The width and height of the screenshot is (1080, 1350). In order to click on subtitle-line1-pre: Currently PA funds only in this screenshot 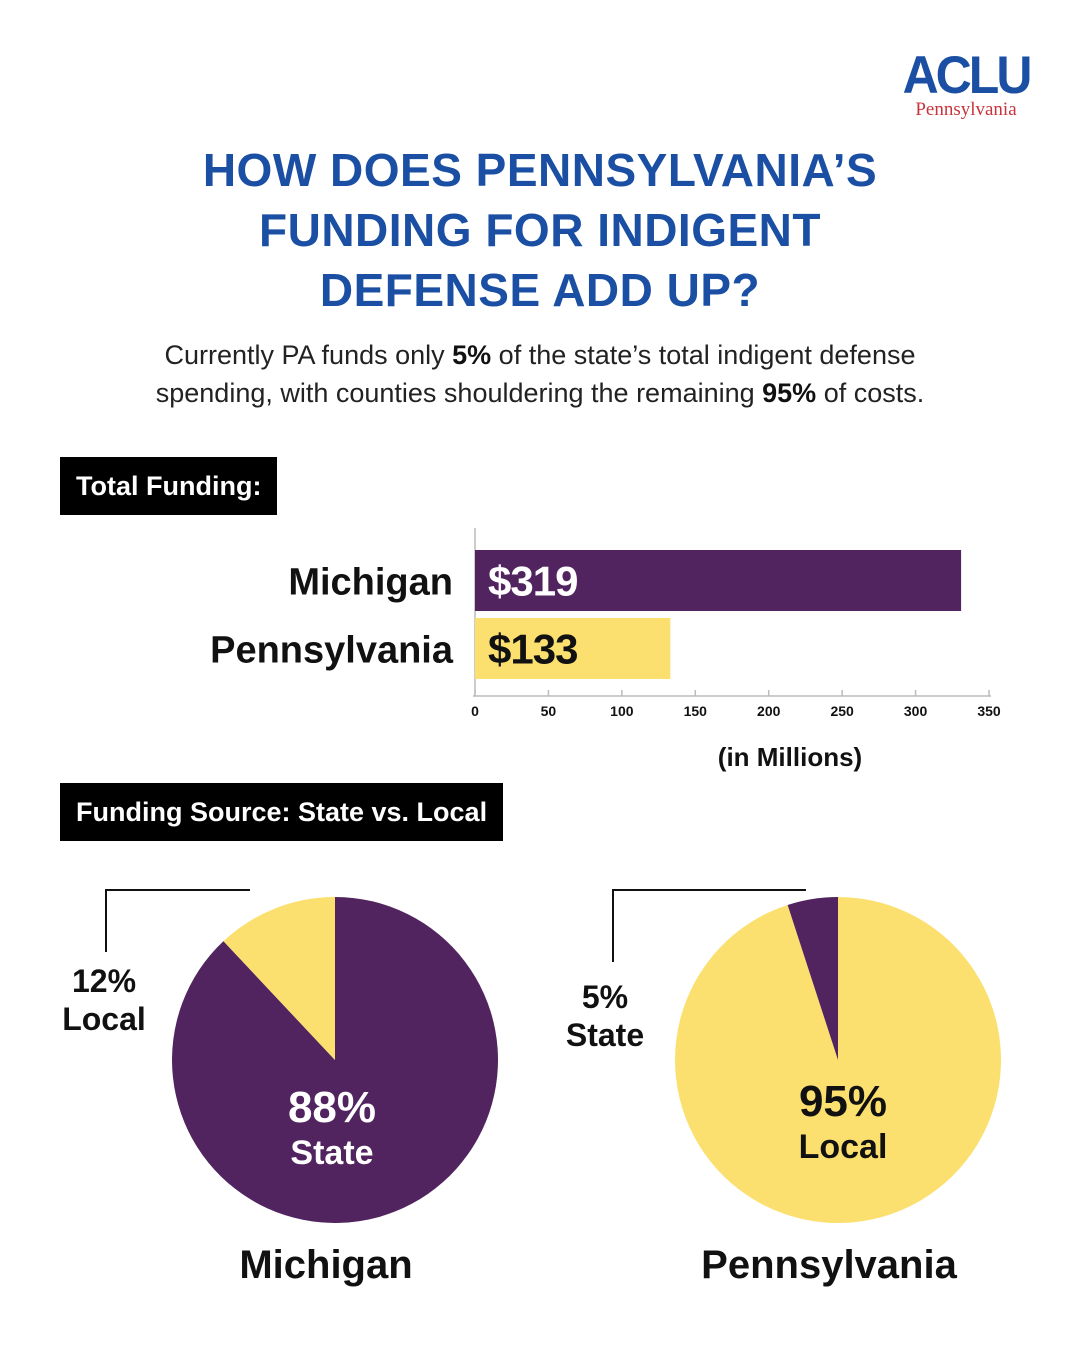, I will do `click(308, 355)`.